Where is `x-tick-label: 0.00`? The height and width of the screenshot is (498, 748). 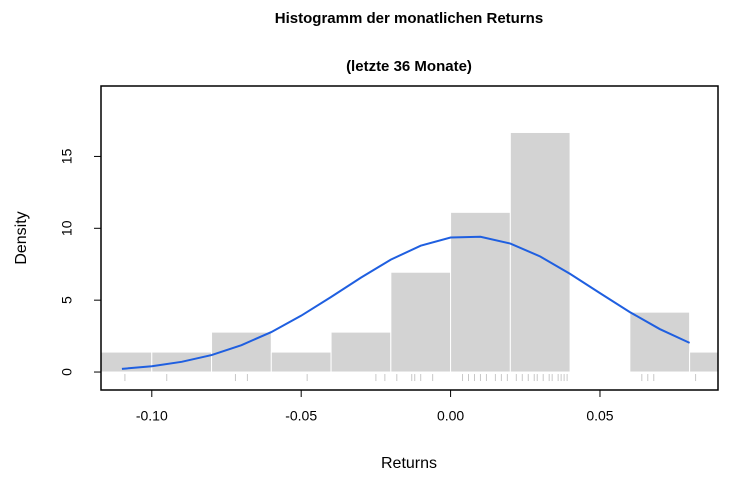 x-tick-label: 0.00 is located at coordinates (450, 416).